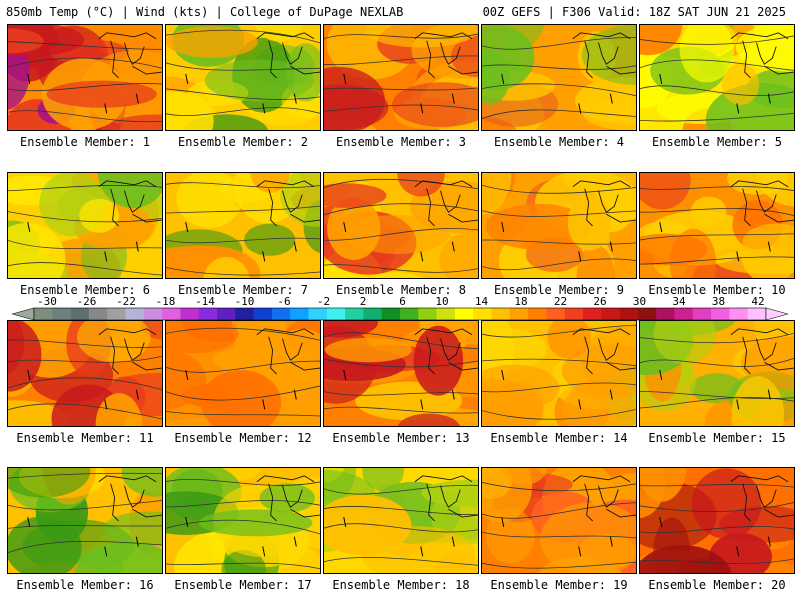  Describe the element at coordinates (717, 585) in the screenshot. I see `ensemble-member-label: Ensemble Member: 20` at that location.